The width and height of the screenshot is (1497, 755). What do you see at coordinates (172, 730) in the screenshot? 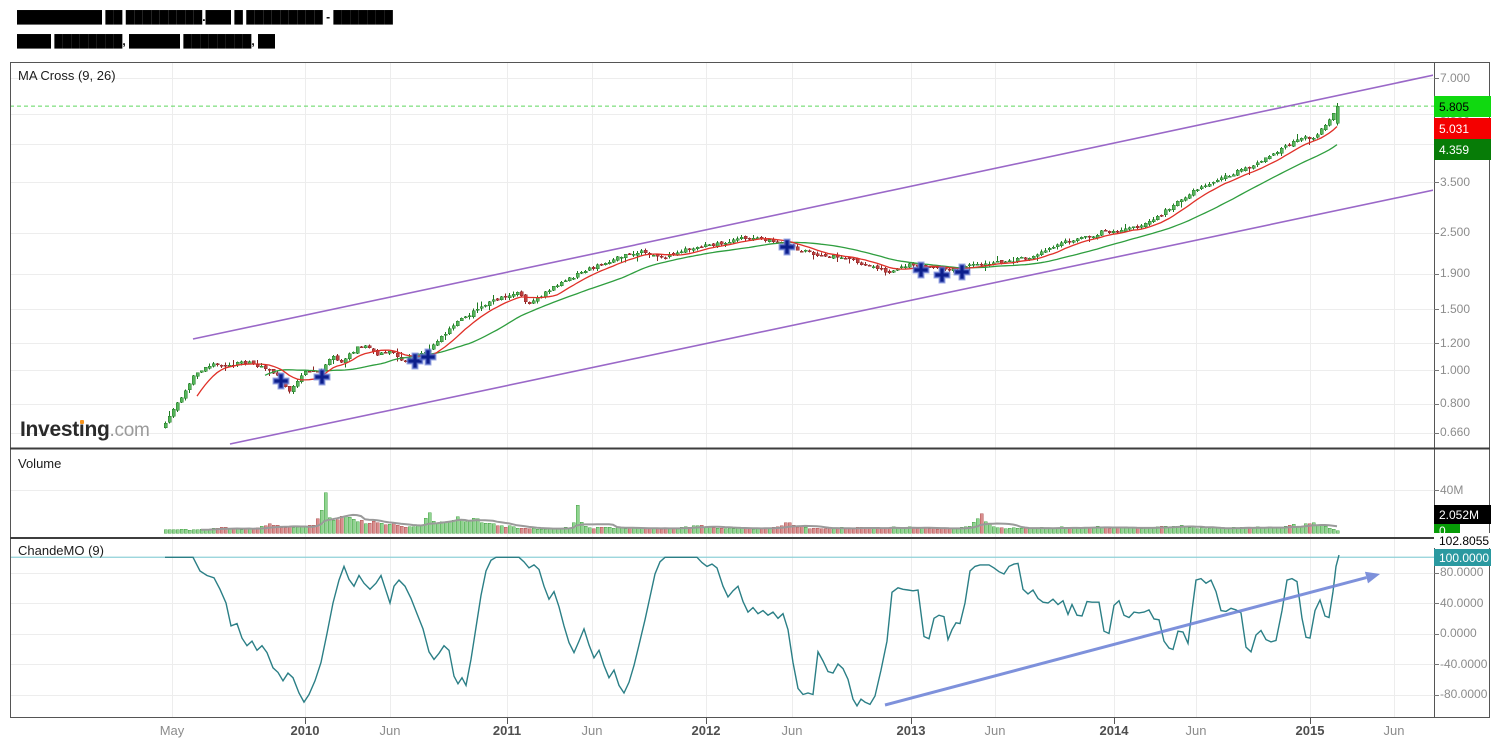
I see `time-axis-label: May` at bounding box center [172, 730].